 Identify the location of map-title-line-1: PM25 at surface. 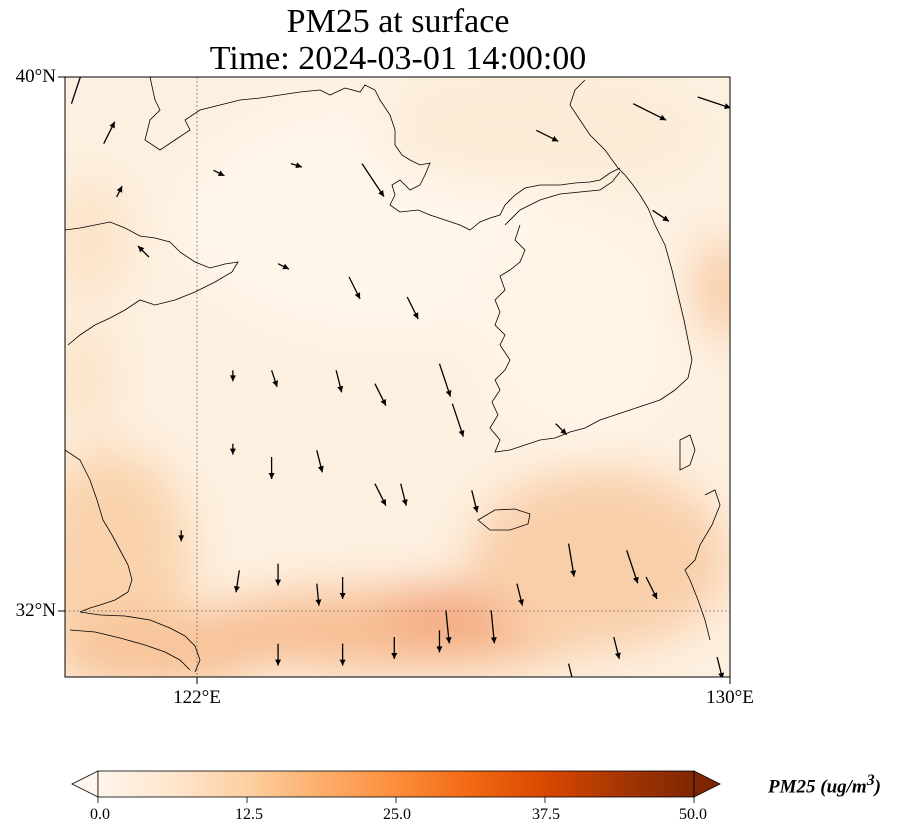
(398, 21).